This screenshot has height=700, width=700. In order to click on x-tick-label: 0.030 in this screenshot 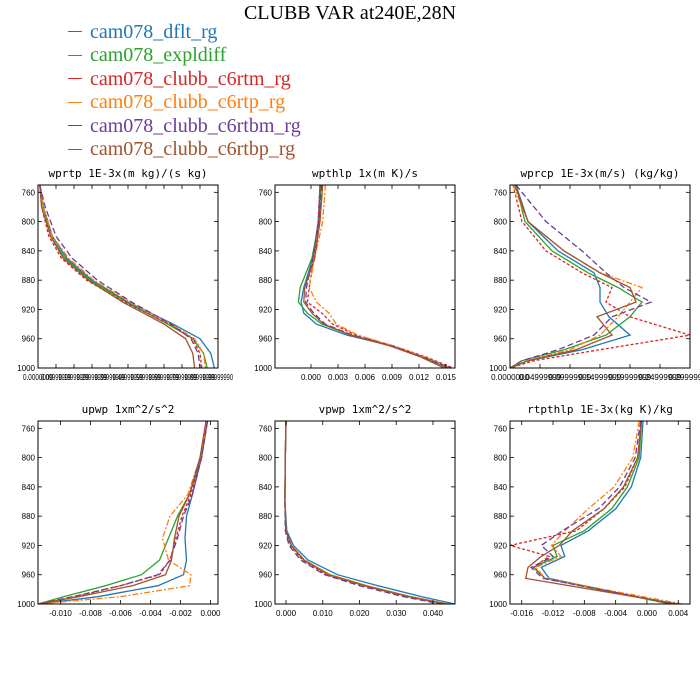, I will do `click(396, 613)`.